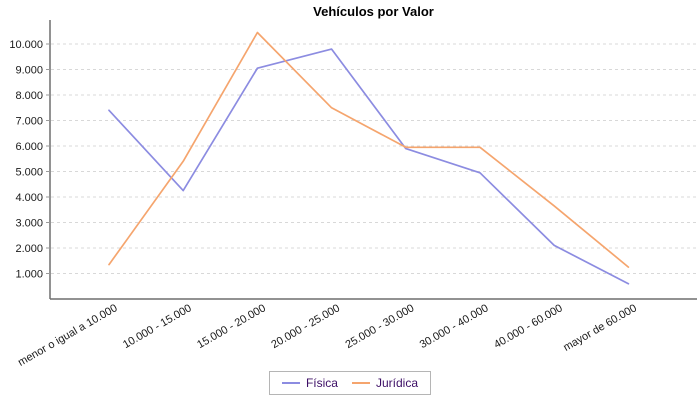  What do you see at coordinates (29, 249) in the screenshot?
I see `y-tick-label: 2.000` at bounding box center [29, 249].